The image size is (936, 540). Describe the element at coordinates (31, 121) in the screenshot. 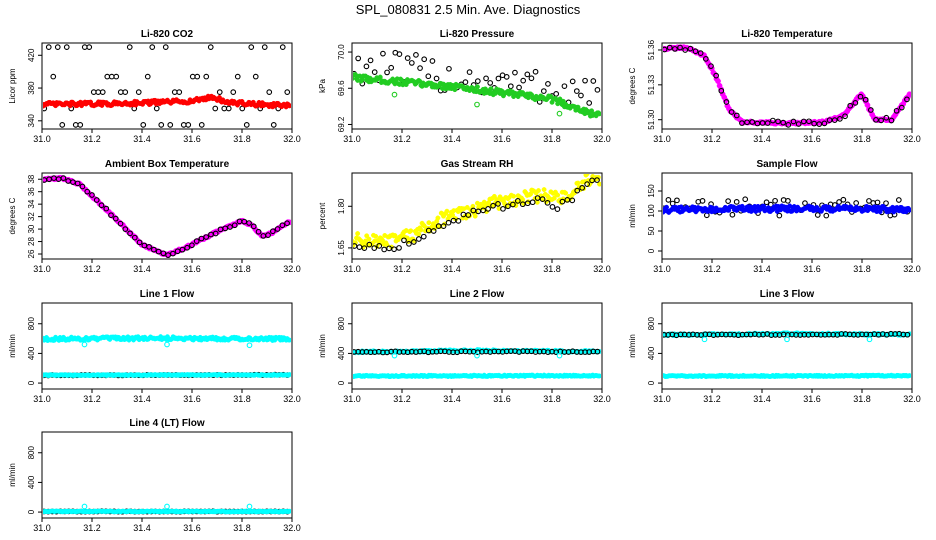

I see `y-tick-label: 340` at that location.